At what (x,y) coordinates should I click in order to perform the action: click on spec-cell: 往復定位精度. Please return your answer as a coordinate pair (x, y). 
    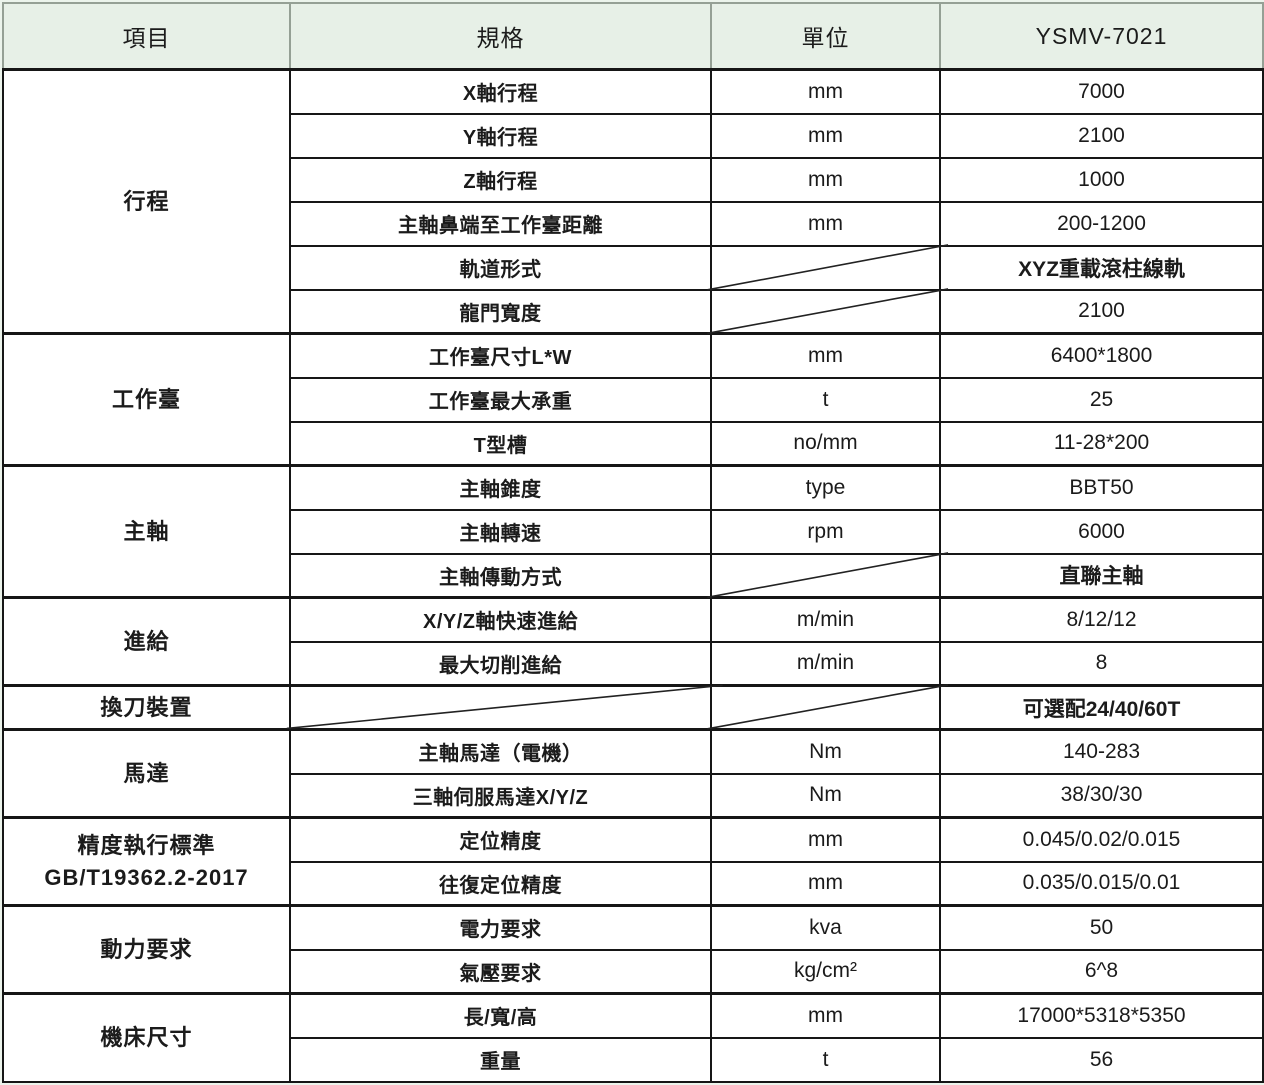
    Looking at the image, I should click on (500, 883).